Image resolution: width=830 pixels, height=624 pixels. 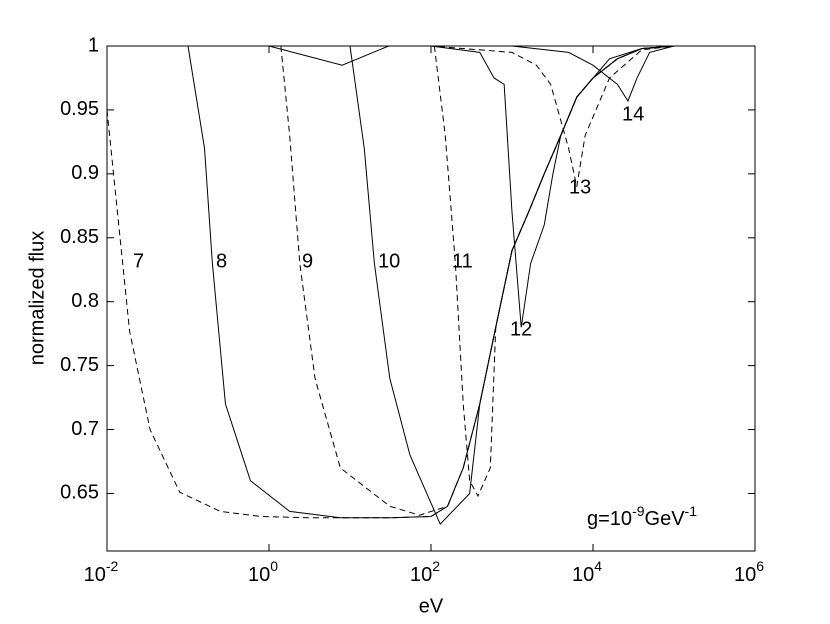 I want to click on annotation: g=10-9GeV-1, so click(x=642, y=517).